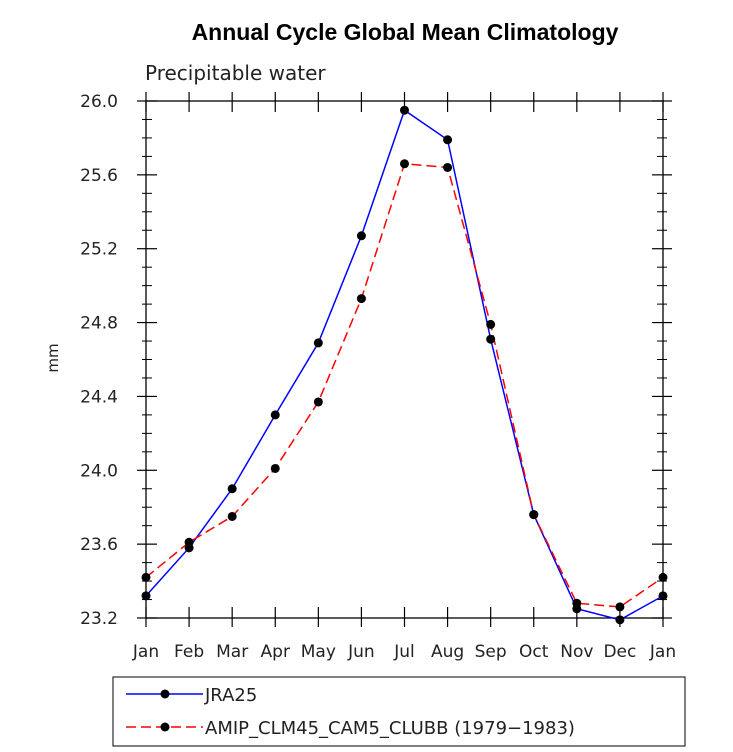 The width and height of the screenshot is (733, 752). I want to click on chart-subtitle: Precipitable water, so click(235, 73).